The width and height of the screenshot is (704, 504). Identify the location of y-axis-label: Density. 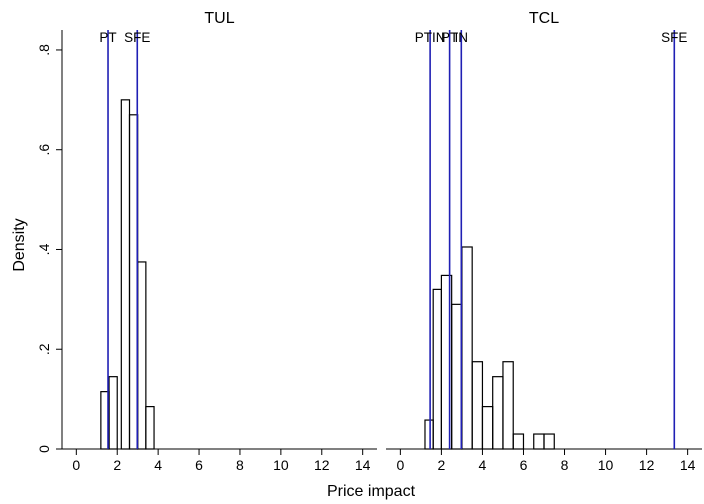
(19, 244).